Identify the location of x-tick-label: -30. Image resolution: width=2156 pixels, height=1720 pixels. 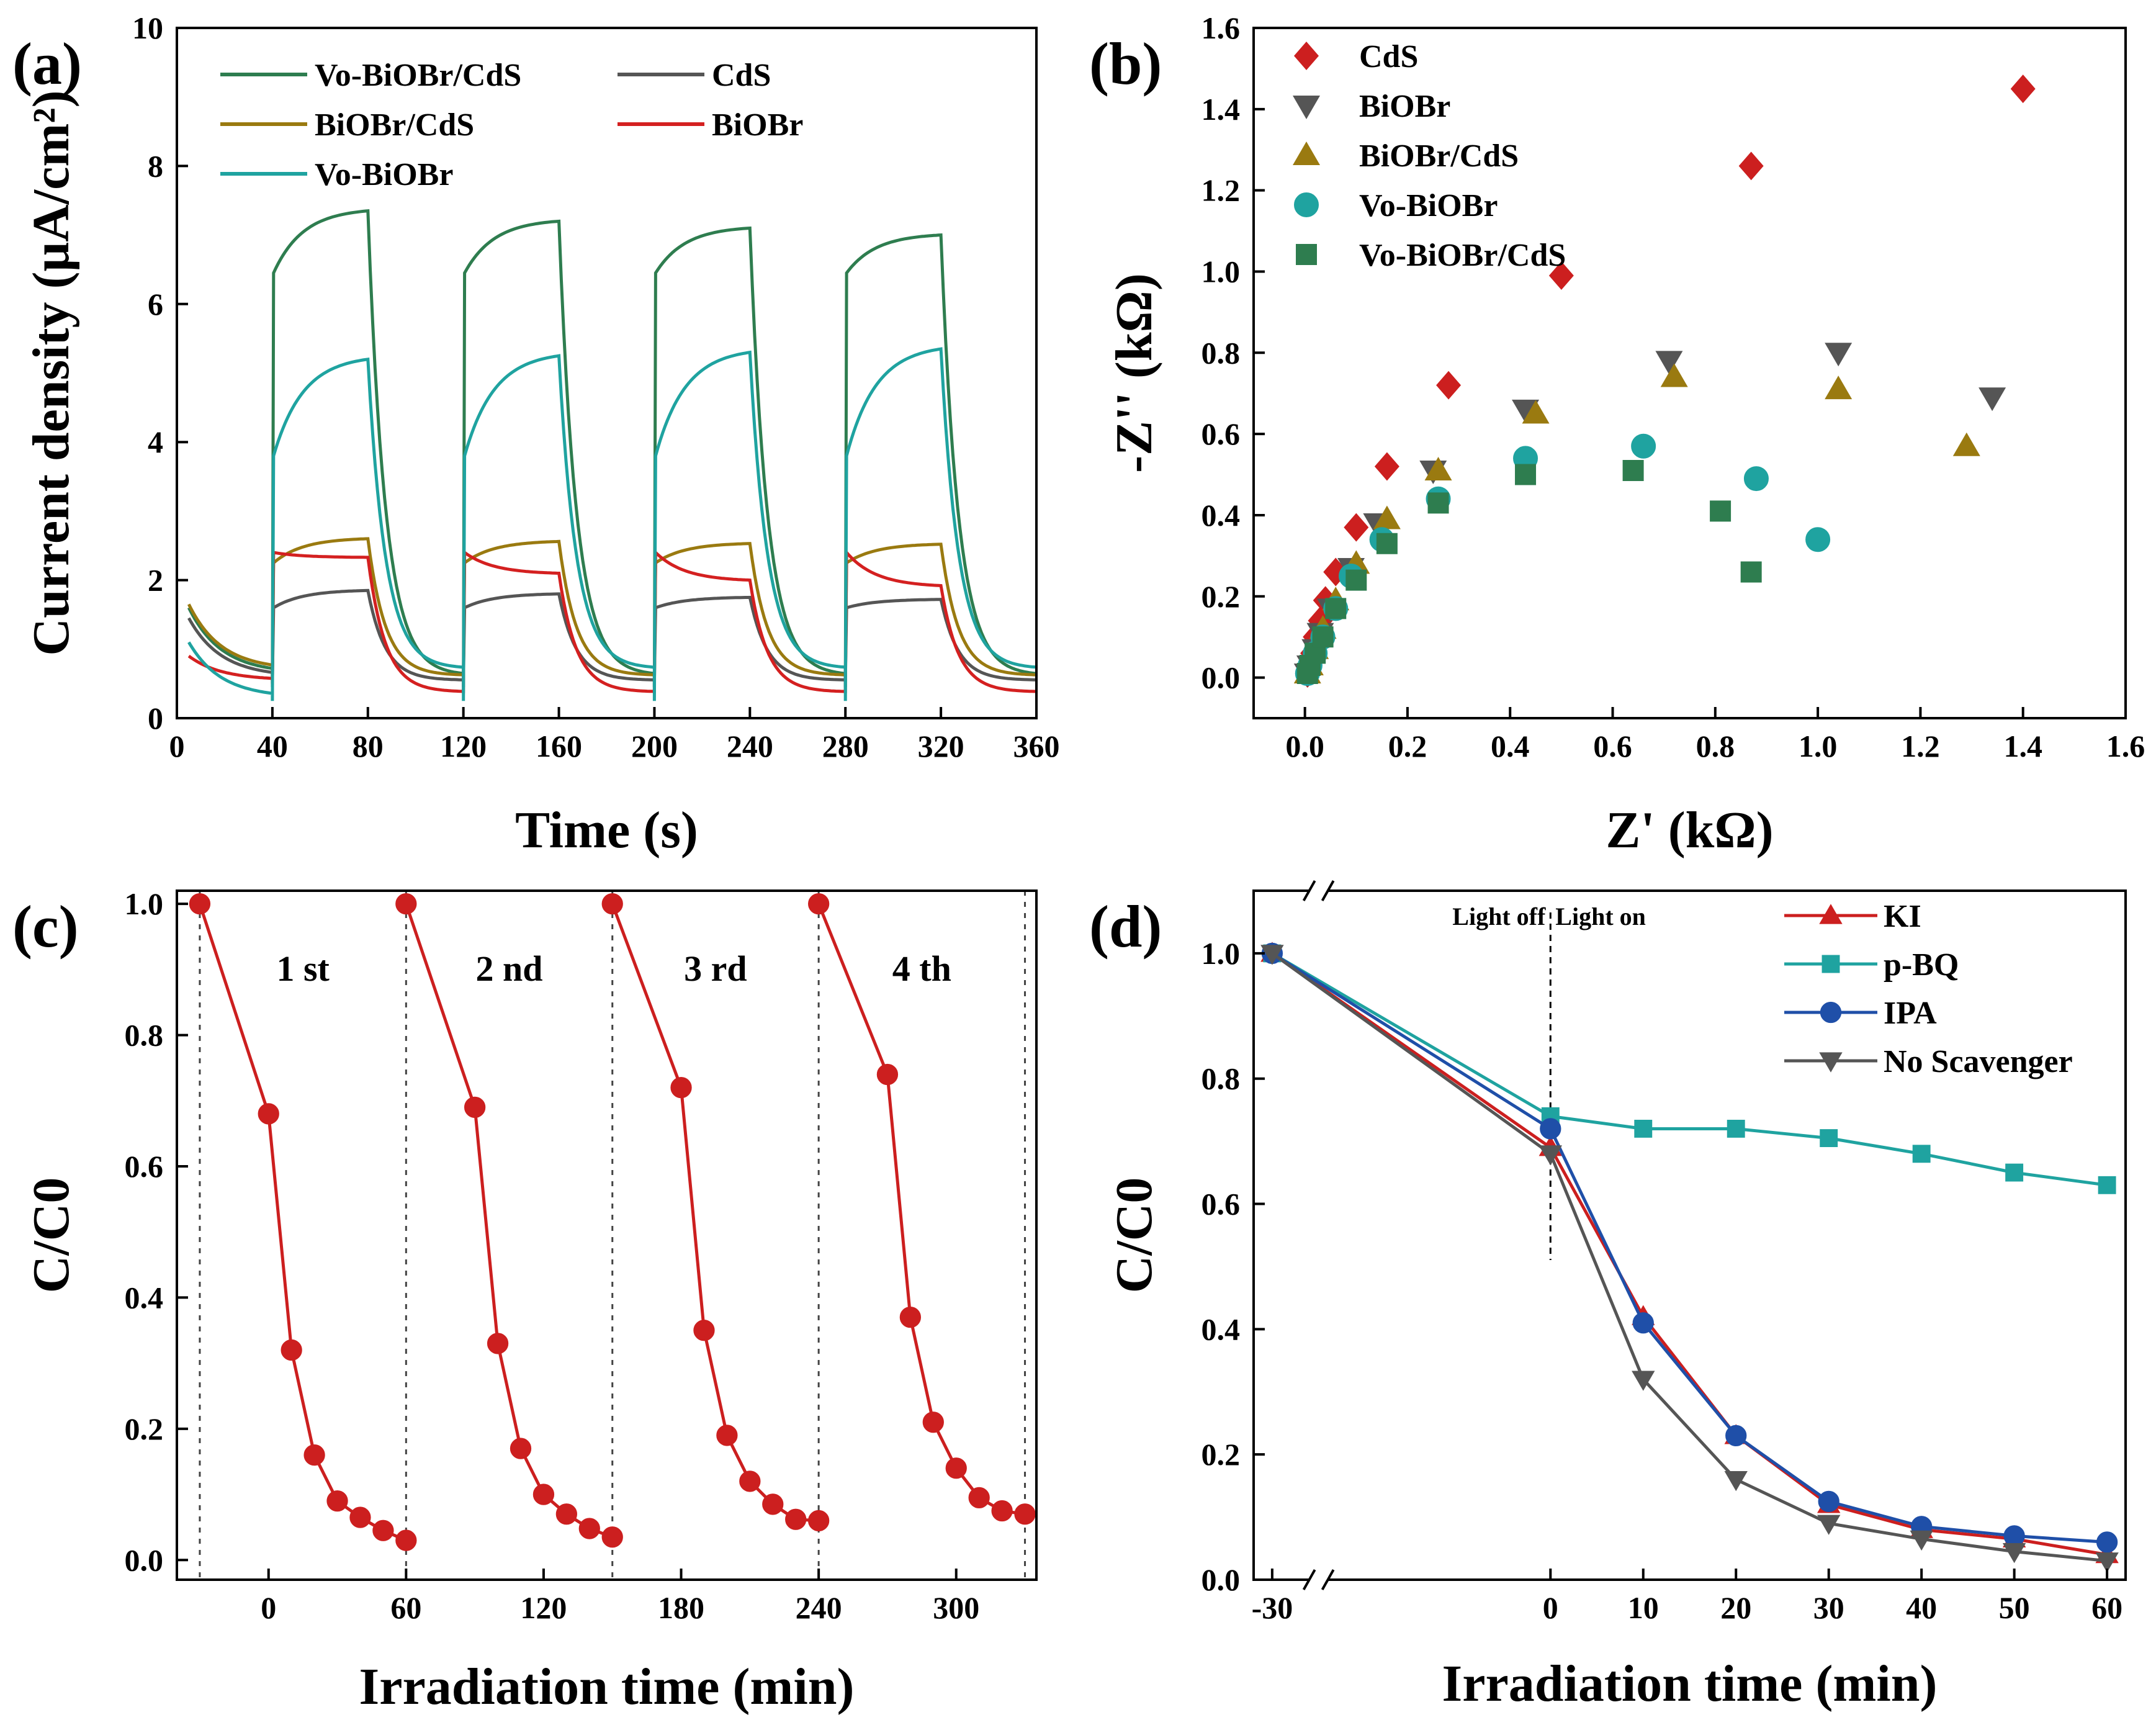
(1272, 1607).